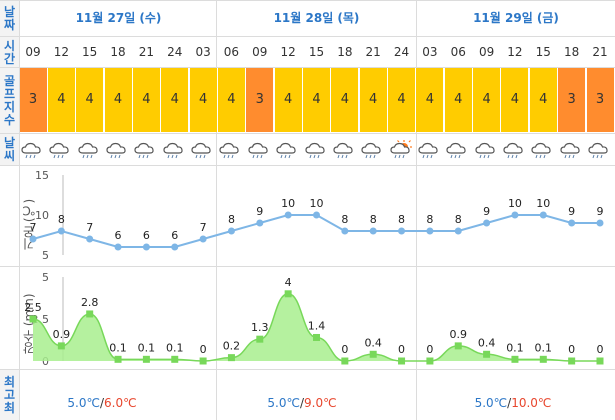 This screenshot has height=420, width=615. I want to click on day1-min-temp: 5.0℃, so click(83, 403).